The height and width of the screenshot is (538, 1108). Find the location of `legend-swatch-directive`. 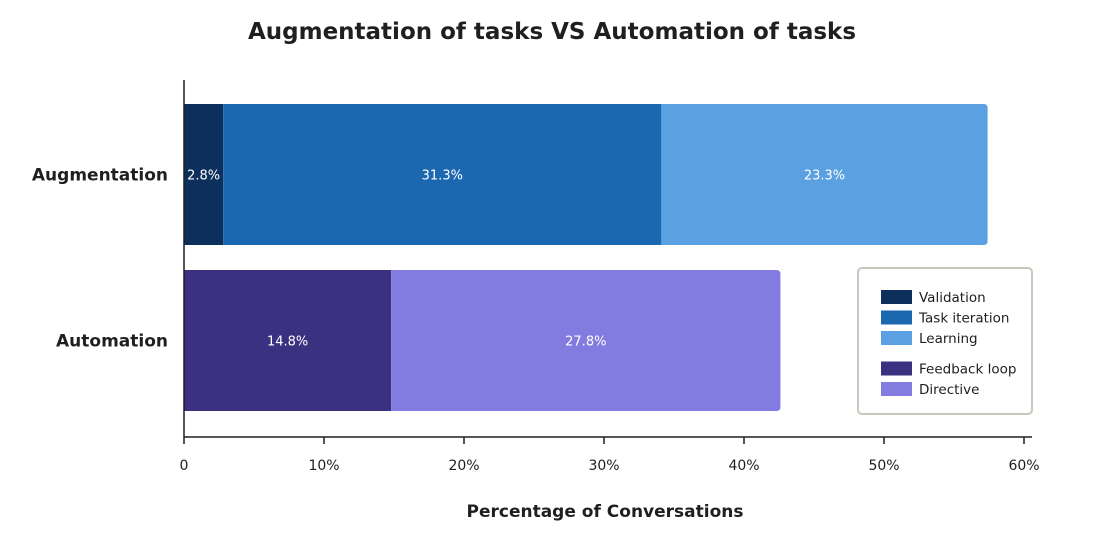

legend-swatch-directive is located at coordinates (896, 389).